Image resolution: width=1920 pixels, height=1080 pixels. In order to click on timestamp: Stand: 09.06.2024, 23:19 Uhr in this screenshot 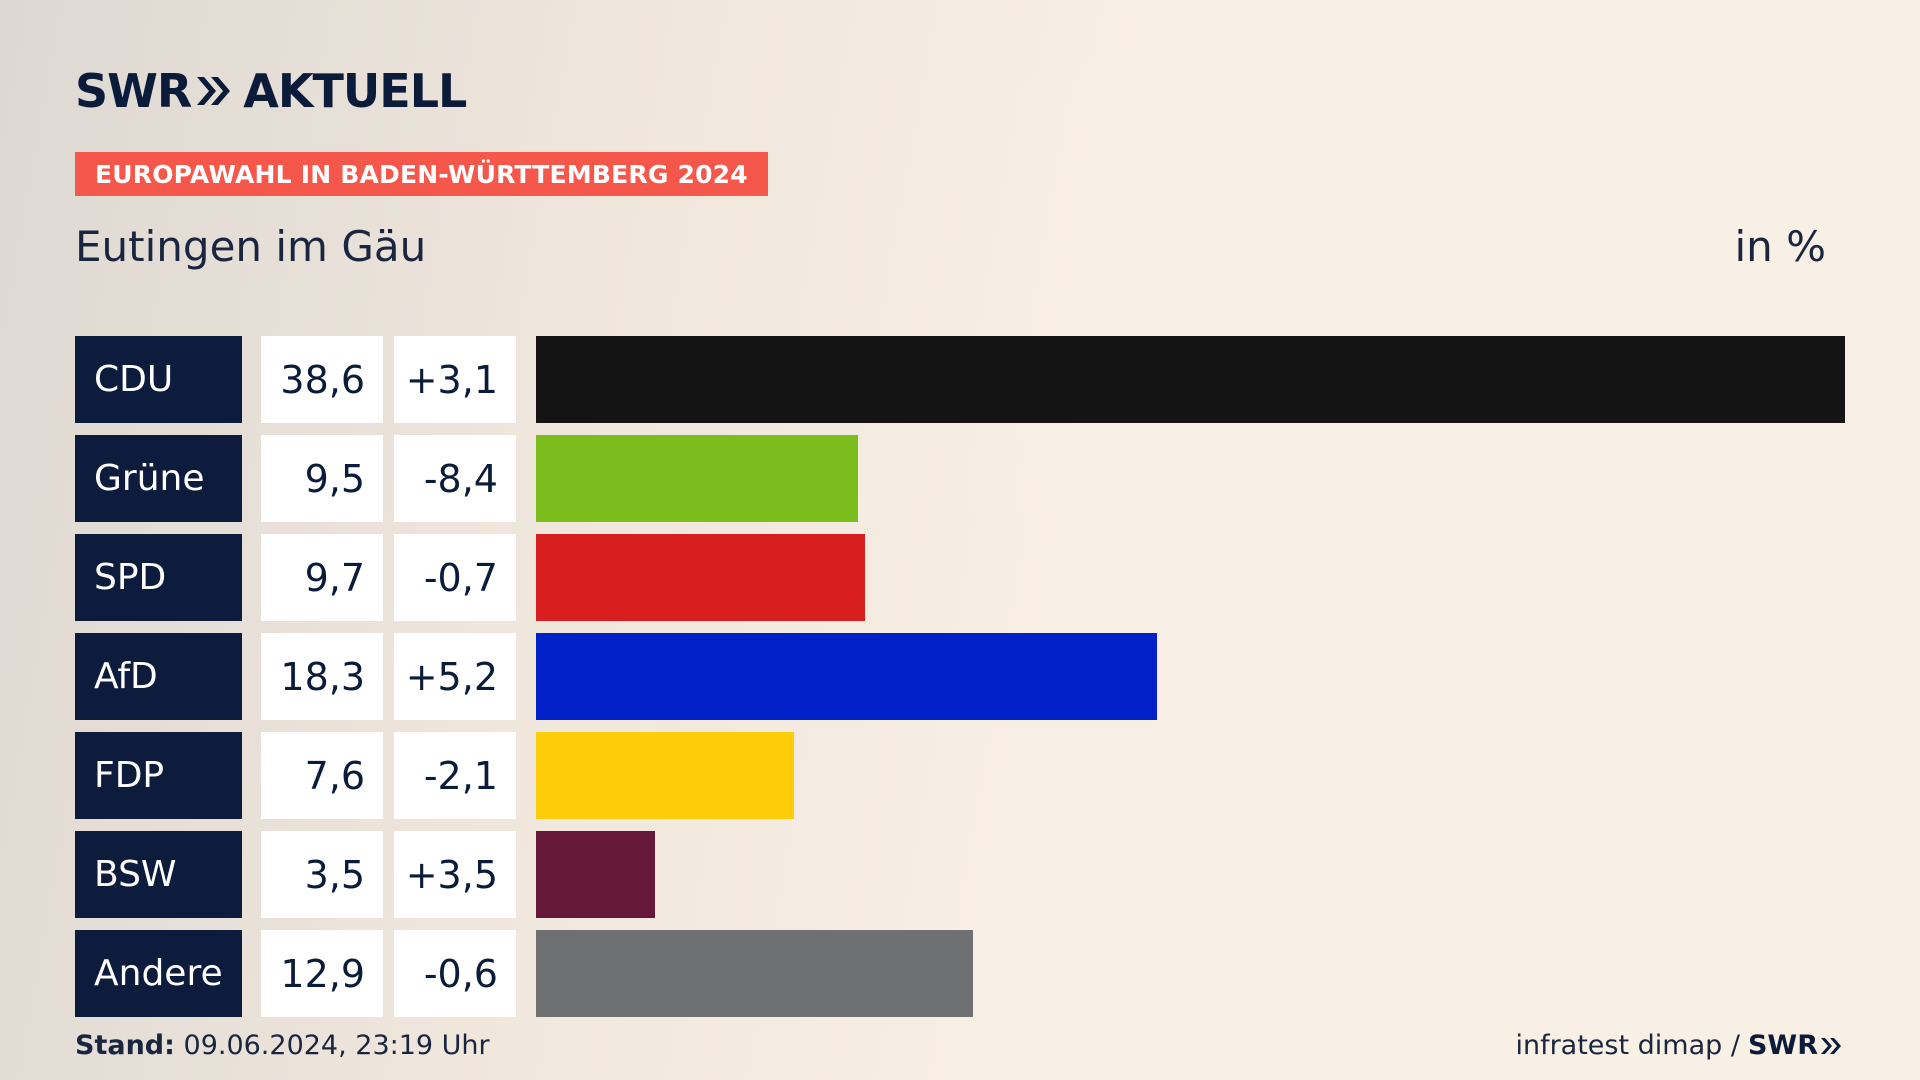, I will do `click(282, 1045)`.